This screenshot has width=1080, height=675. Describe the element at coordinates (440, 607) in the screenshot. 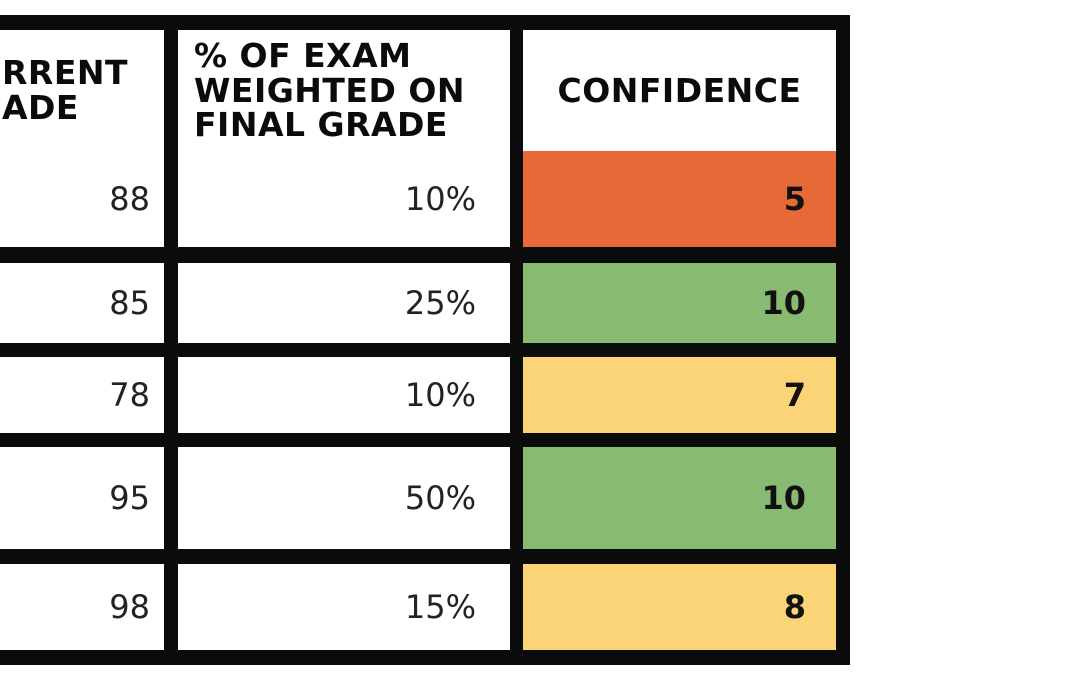

I see `weight-value: 15%` at that location.